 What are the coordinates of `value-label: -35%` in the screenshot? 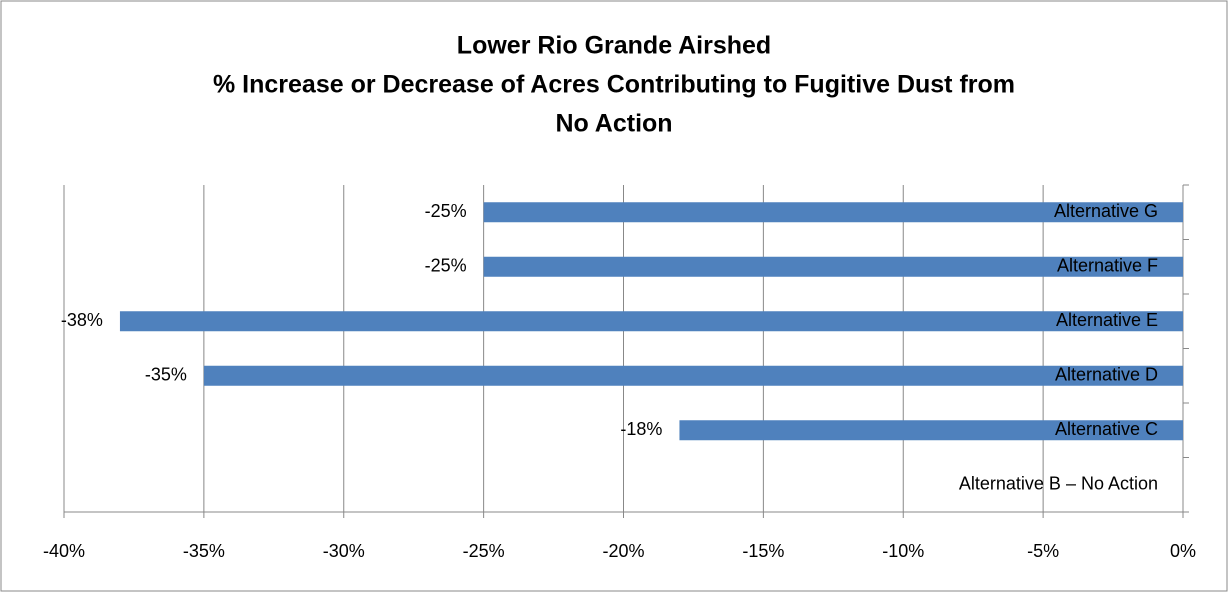 It's located at (166, 375).